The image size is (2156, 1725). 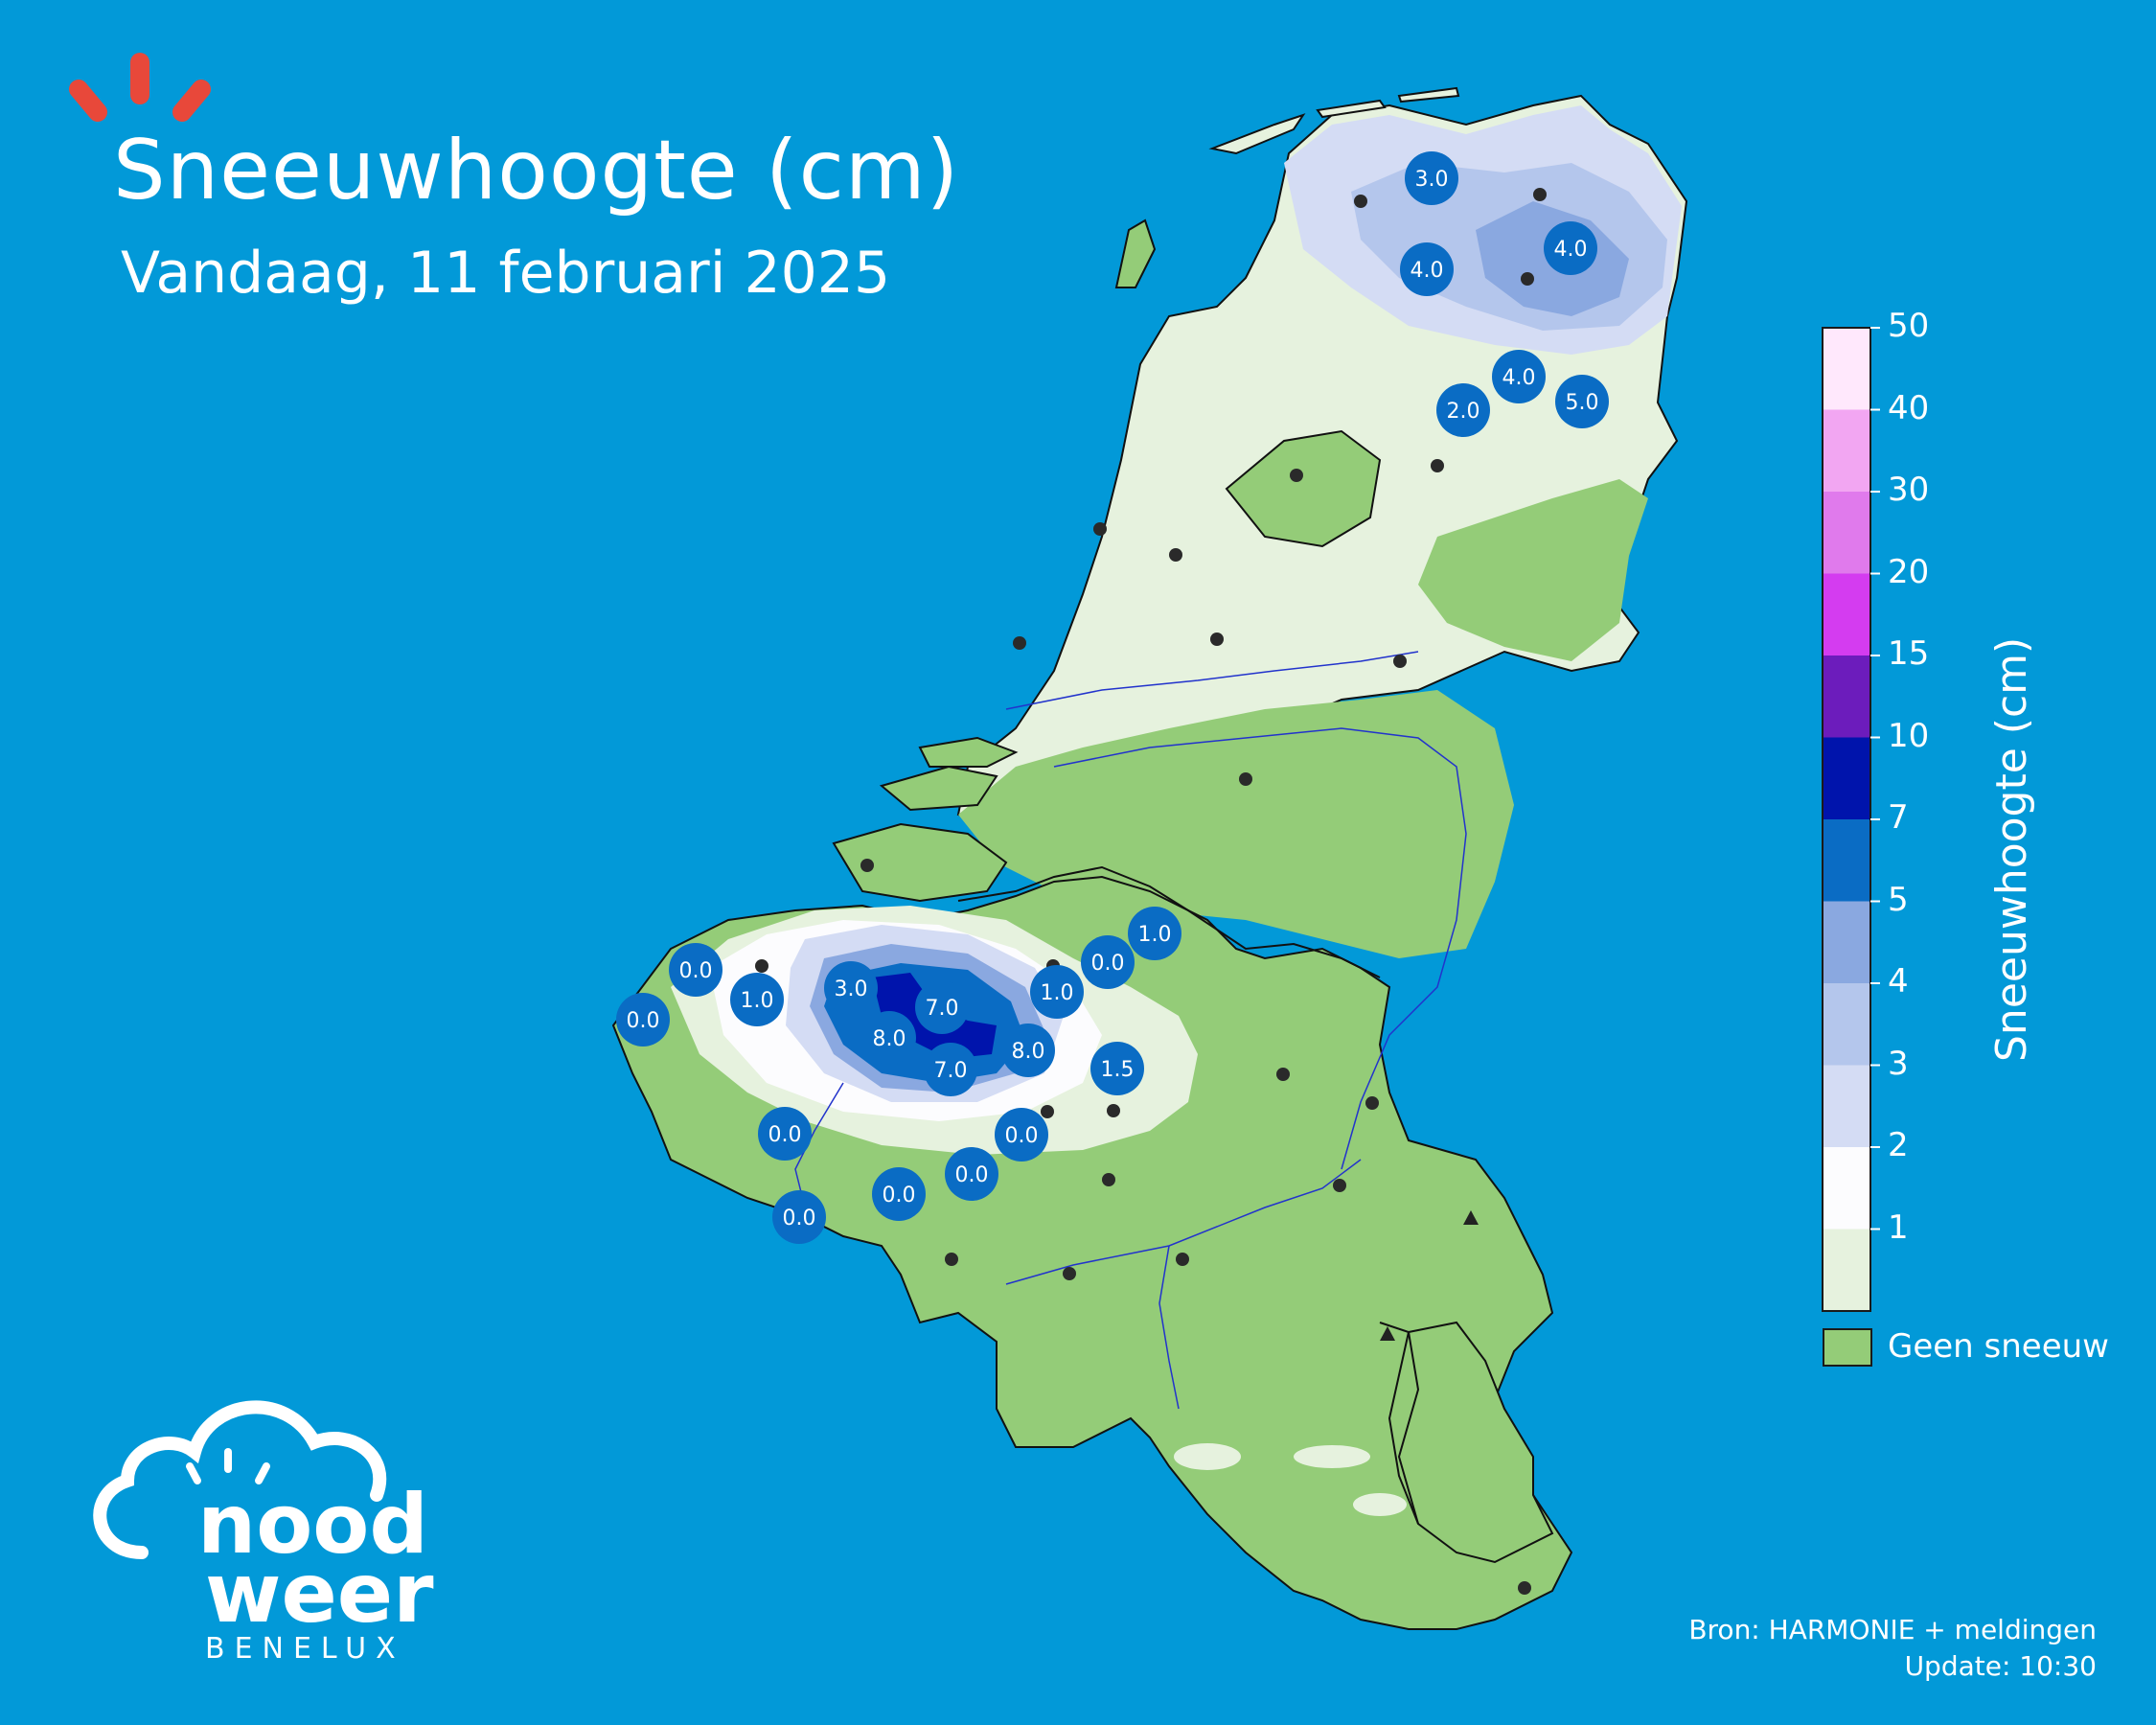 What do you see at coordinates (920, 862) in the screenshot?
I see `zeeland-island` at bounding box center [920, 862].